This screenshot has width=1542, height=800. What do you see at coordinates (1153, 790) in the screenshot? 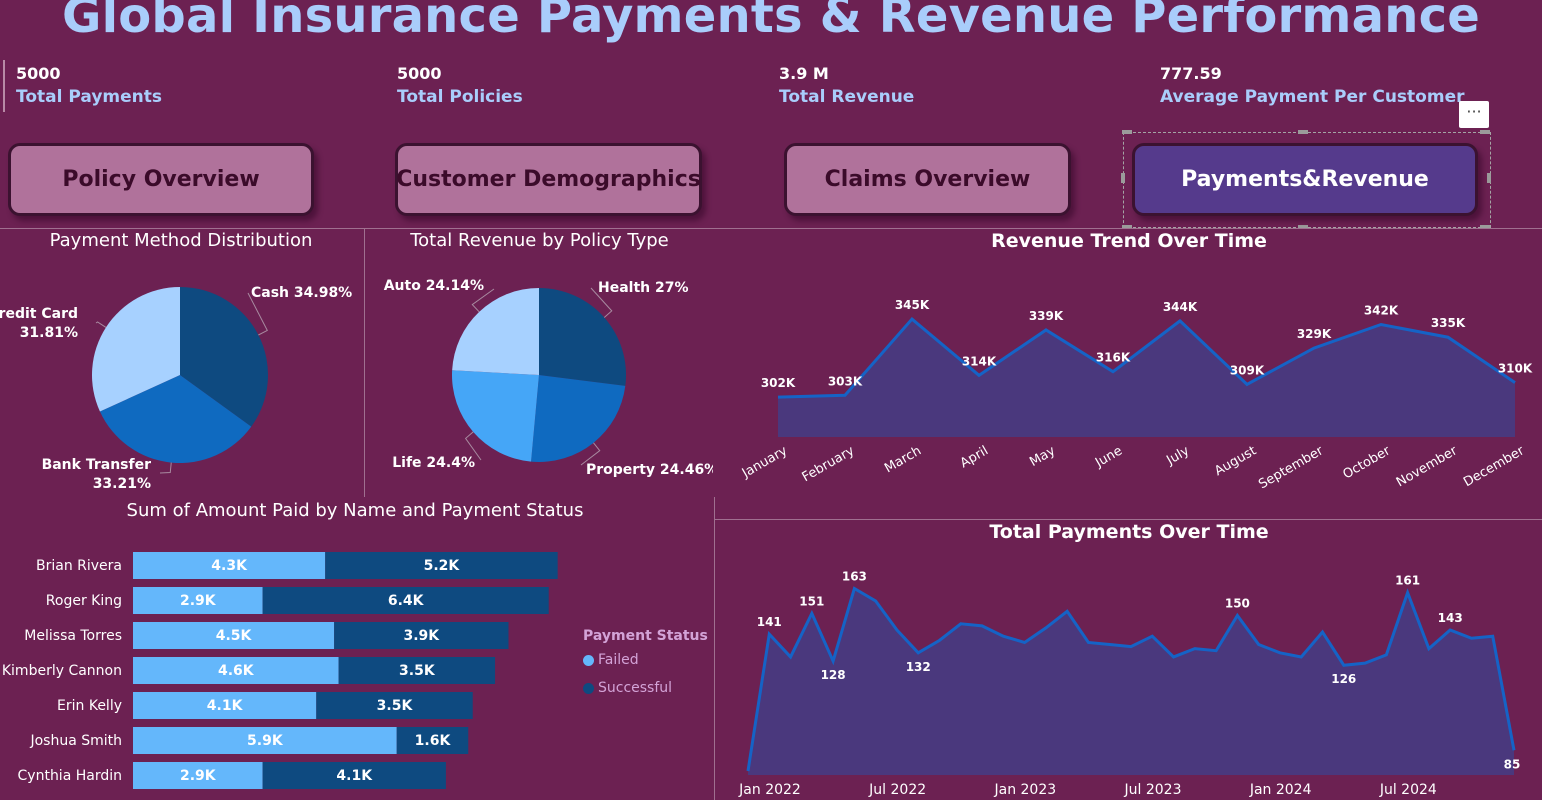
I see `payments-x-tick: Jul 2023` at bounding box center [1153, 790].